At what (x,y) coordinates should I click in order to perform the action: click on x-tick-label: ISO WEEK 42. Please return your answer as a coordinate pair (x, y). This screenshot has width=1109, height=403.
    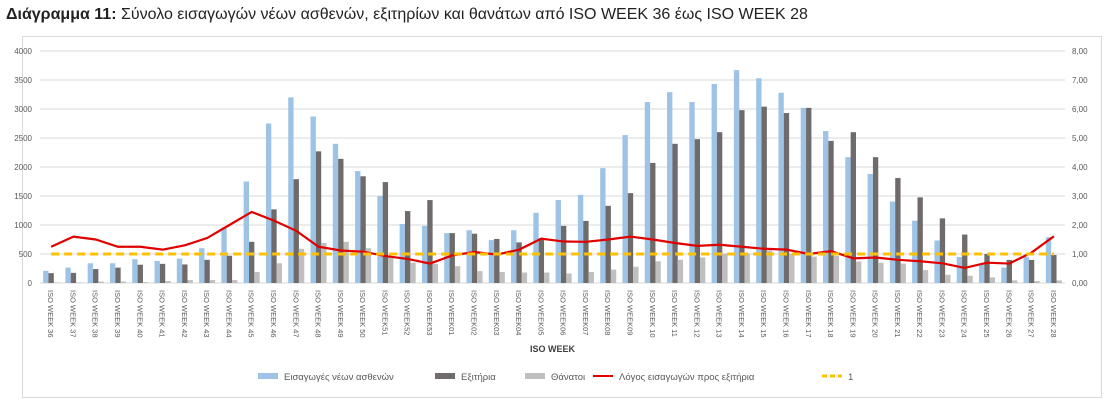
    Looking at the image, I should click on (184, 314).